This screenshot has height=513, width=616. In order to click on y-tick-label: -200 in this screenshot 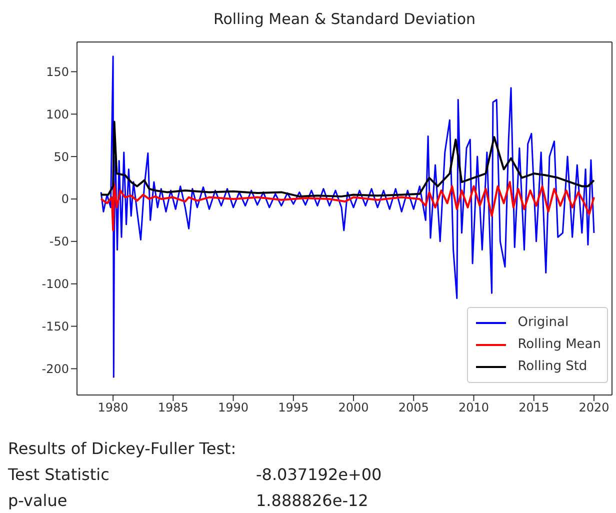, I will do `click(55, 369)`.